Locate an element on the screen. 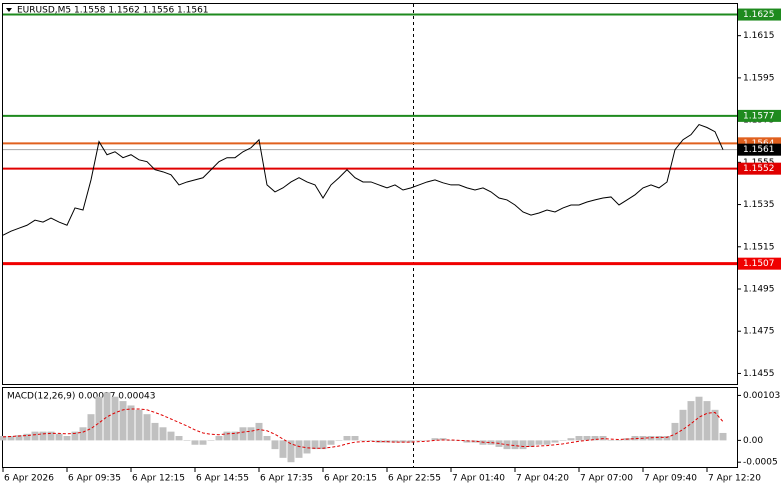 This screenshot has width=781, height=489. x-tick-label: 7 Apr 01:40 is located at coordinates (478, 479).